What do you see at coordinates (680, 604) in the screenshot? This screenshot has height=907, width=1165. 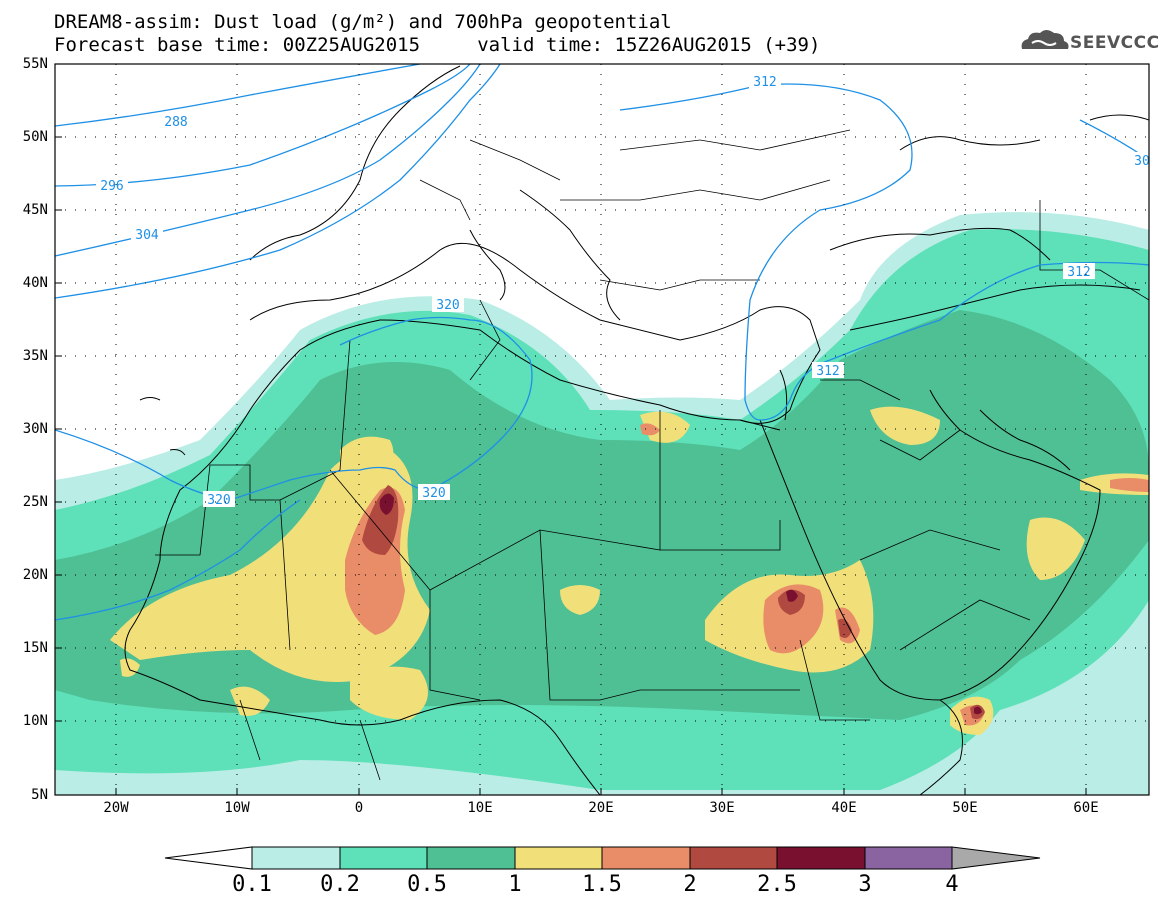 I see `dust-contour-2.5` at bounding box center [680, 604].